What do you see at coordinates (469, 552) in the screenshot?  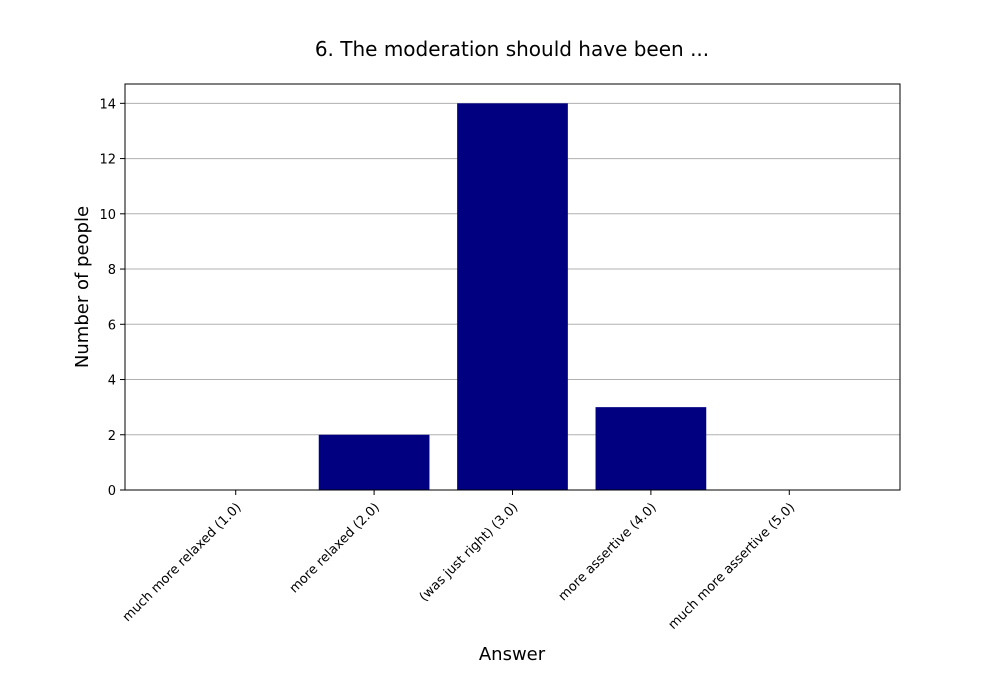 I see `x-tick-label: (was just right) (3.0)` at bounding box center [469, 552].